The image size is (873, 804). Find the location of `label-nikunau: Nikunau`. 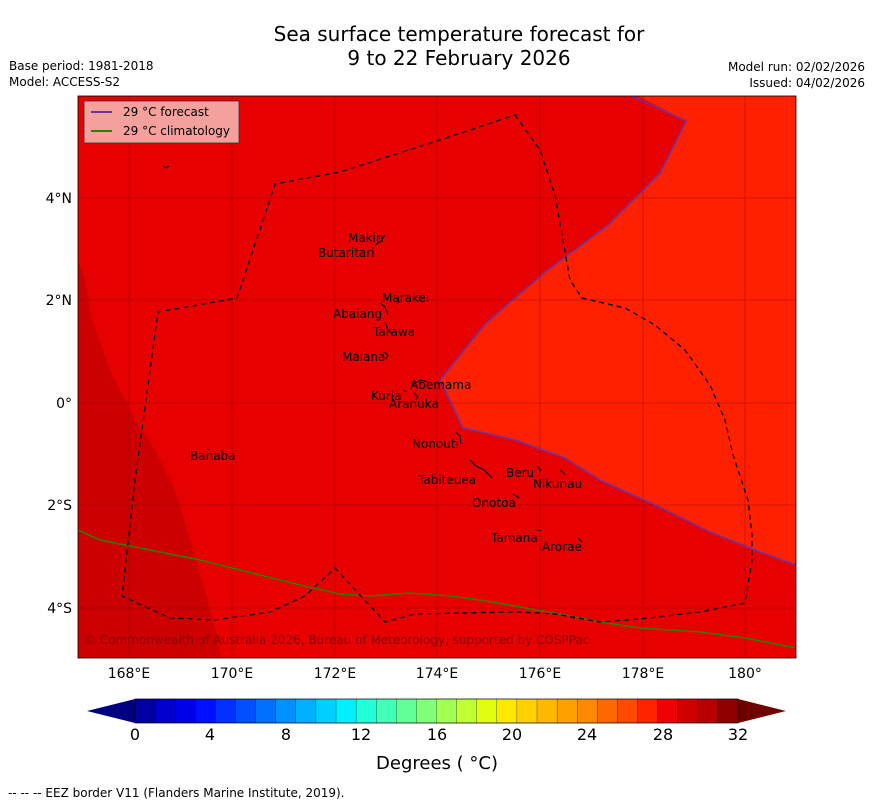

label-nikunau: Nikunau is located at coordinates (557, 484).